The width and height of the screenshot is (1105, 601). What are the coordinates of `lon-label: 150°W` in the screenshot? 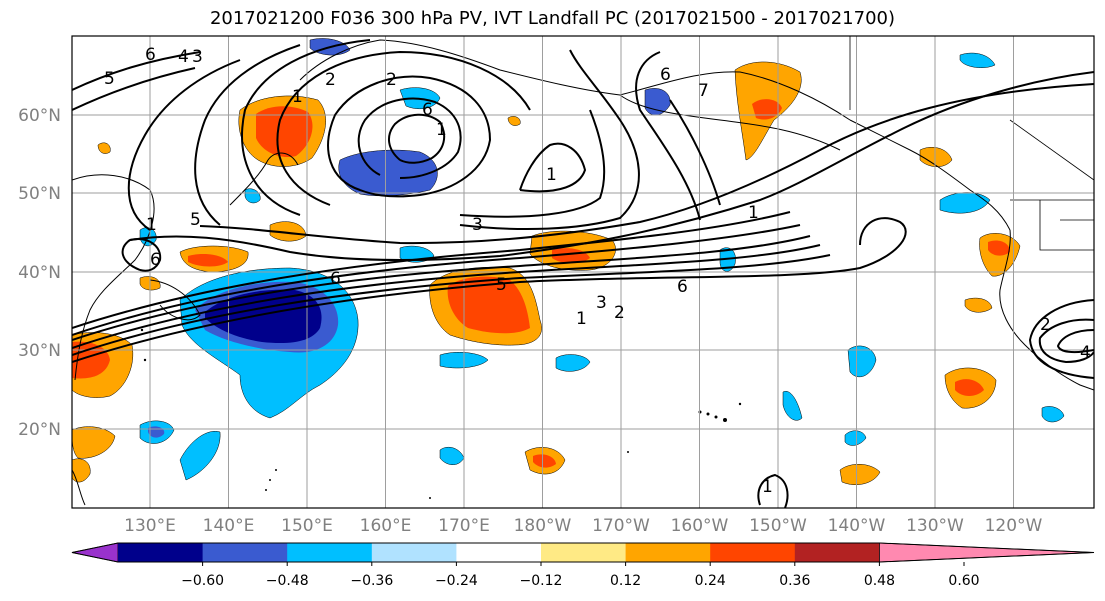 It's located at (778, 526).